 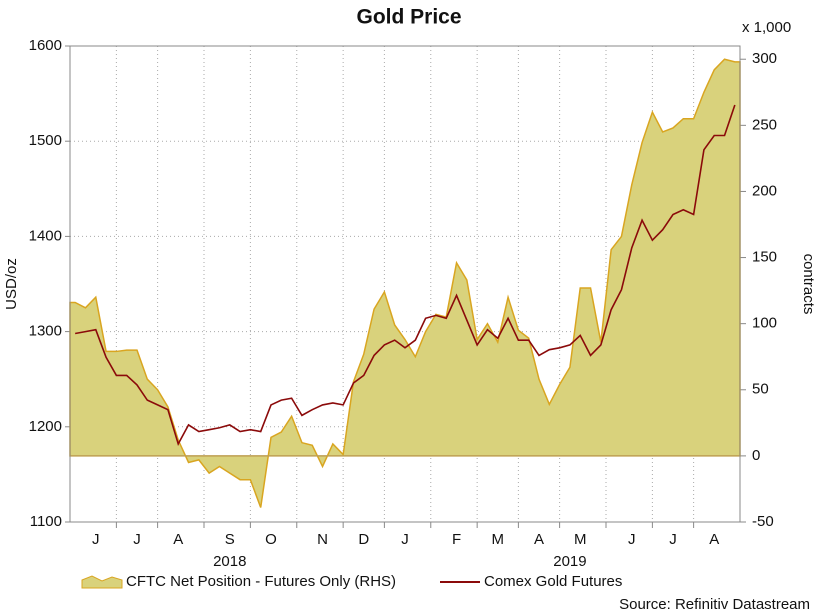 What do you see at coordinates (102, 582) in the screenshot?
I see `legend-swatch` at bounding box center [102, 582].